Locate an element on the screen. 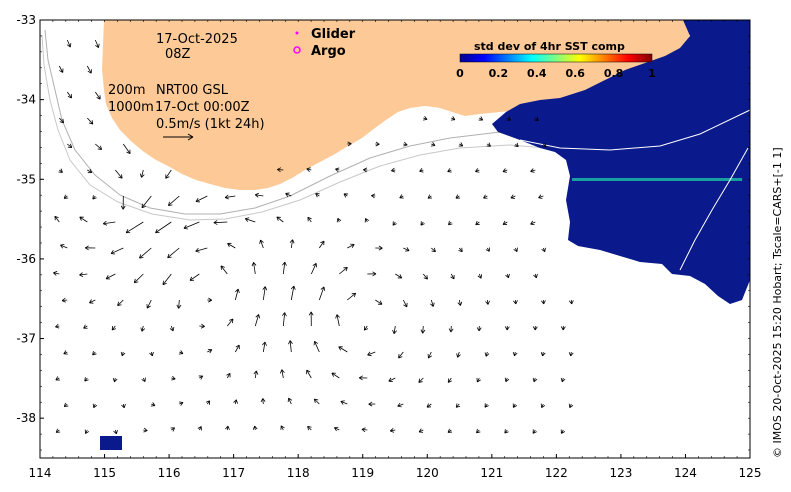 Image resolution: width=791 pixels, height=492 pixels. colorbar-tick-label: 0.8 is located at coordinates (614, 73).